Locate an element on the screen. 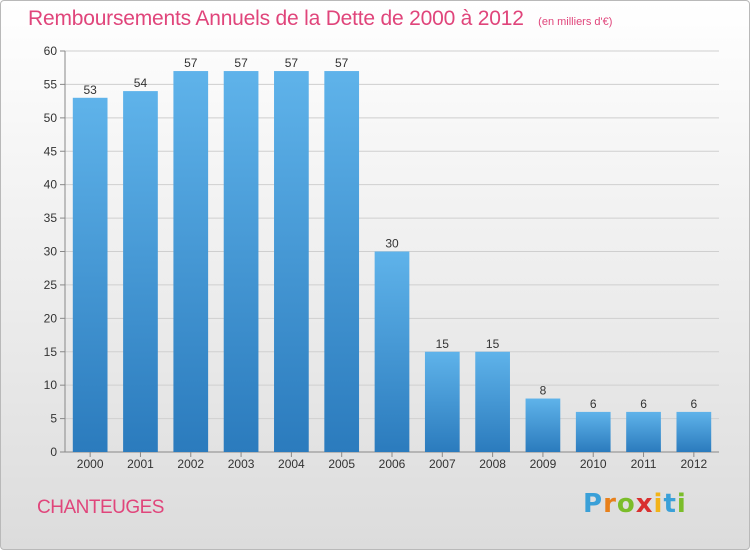 The width and height of the screenshot is (750, 550). data-label-2007: 15 is located at coordinates (443, 344).